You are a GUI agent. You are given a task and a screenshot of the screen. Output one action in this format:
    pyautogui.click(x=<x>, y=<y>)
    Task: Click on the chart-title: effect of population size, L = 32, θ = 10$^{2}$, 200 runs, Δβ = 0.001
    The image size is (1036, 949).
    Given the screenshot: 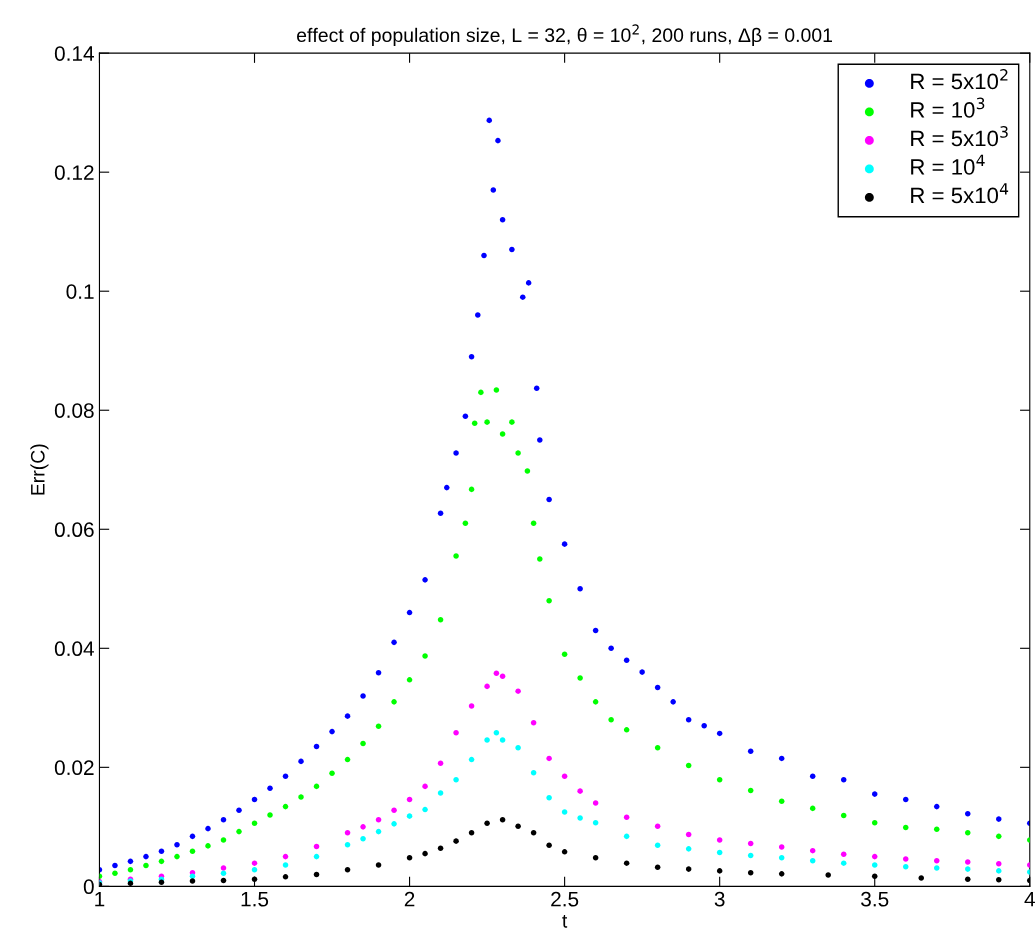 What is the action you would take?
    pyautogui.click(x=564, y=35)
    